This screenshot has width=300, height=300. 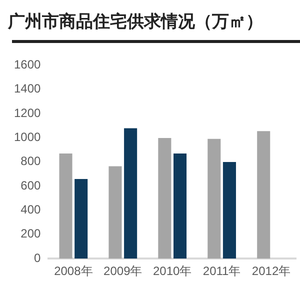 What do you see at coordinates (28, 89) in the screenshot?
I see `y-tick-label: 1400` at bounding box center [28, 89].